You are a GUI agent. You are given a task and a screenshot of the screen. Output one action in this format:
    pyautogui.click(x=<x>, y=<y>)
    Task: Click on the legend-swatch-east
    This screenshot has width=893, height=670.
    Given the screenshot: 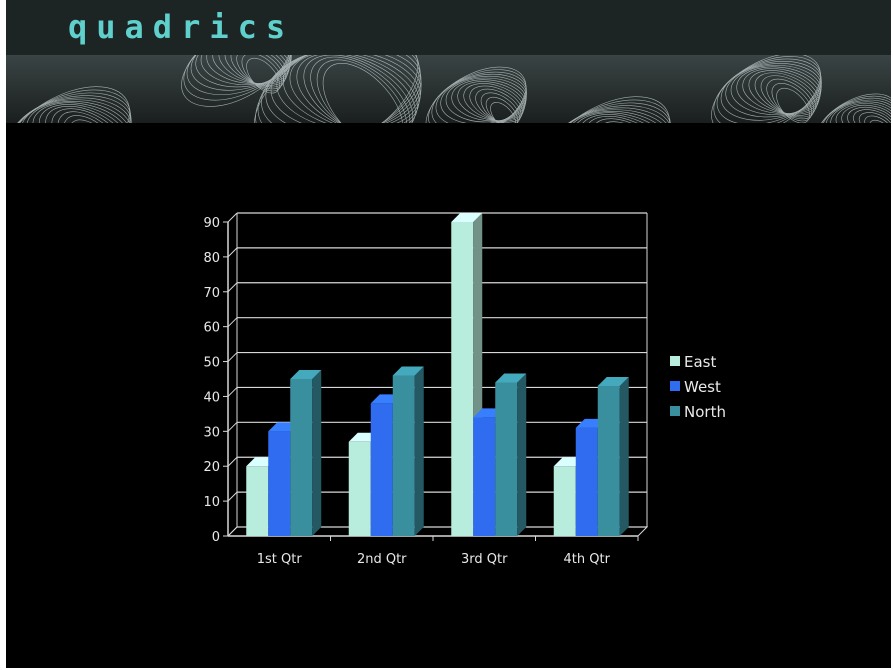 What is the action you would take?
    pyautogui.click(x=675, y=361)
    